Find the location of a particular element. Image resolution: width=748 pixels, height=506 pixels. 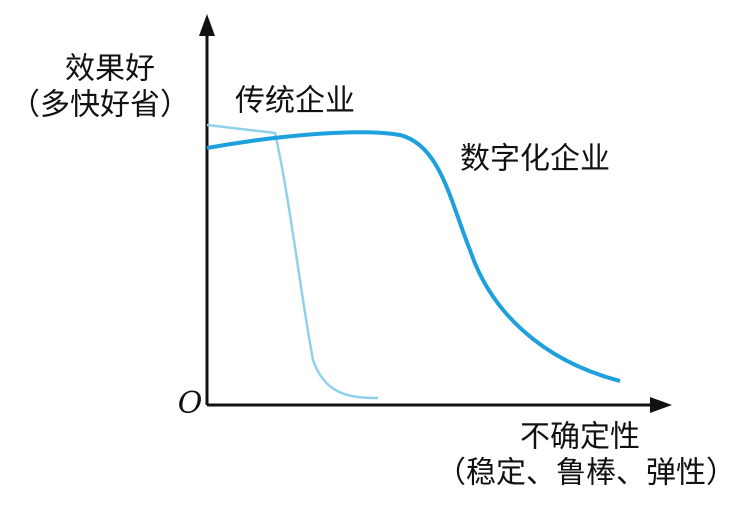

curve-label: 数字化企业 is located at coordinates (535, 159).